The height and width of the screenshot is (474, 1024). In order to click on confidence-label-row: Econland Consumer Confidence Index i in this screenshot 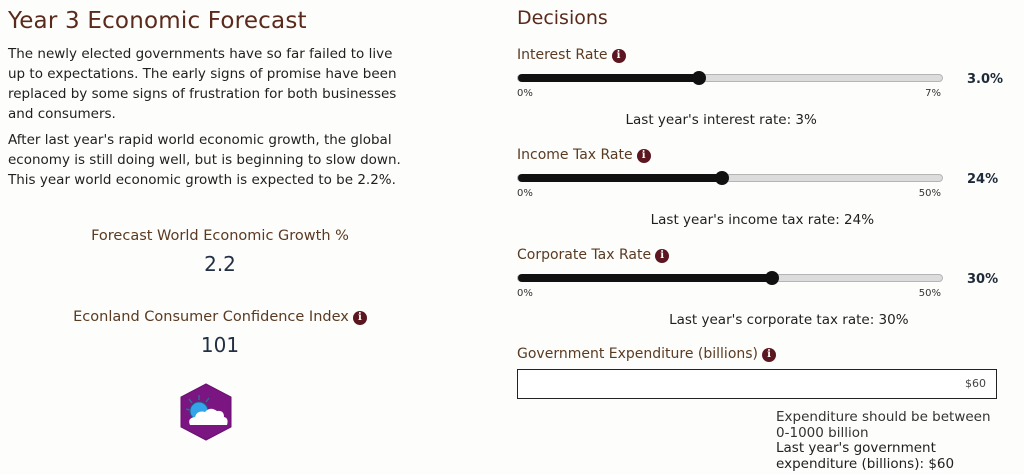, I will do `click(220, 317)`.